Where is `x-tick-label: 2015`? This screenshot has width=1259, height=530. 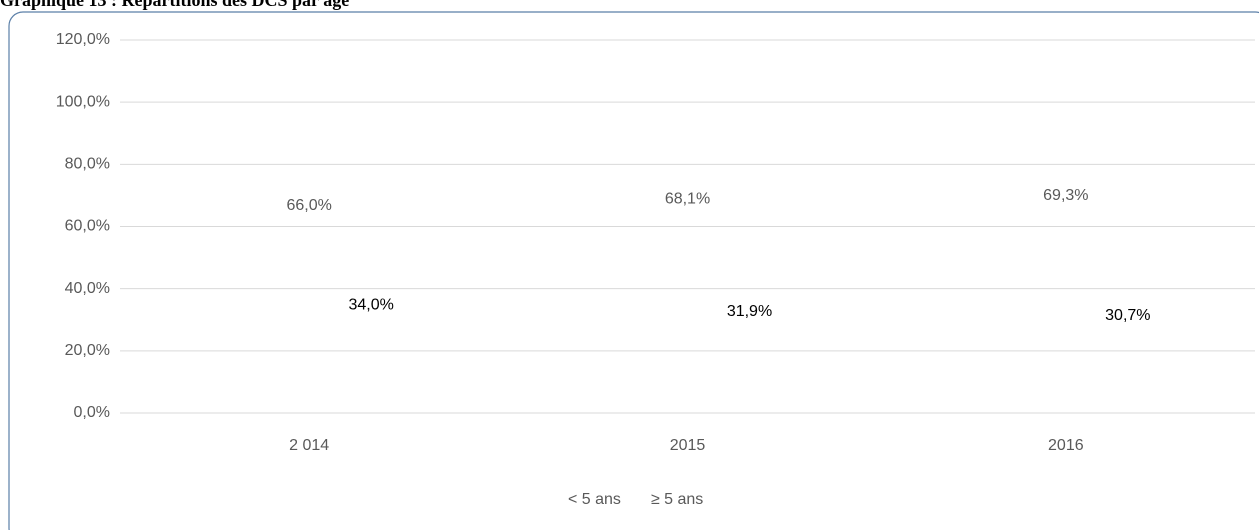
x-tick-label: 2015 is located at coordinates (688, 445).